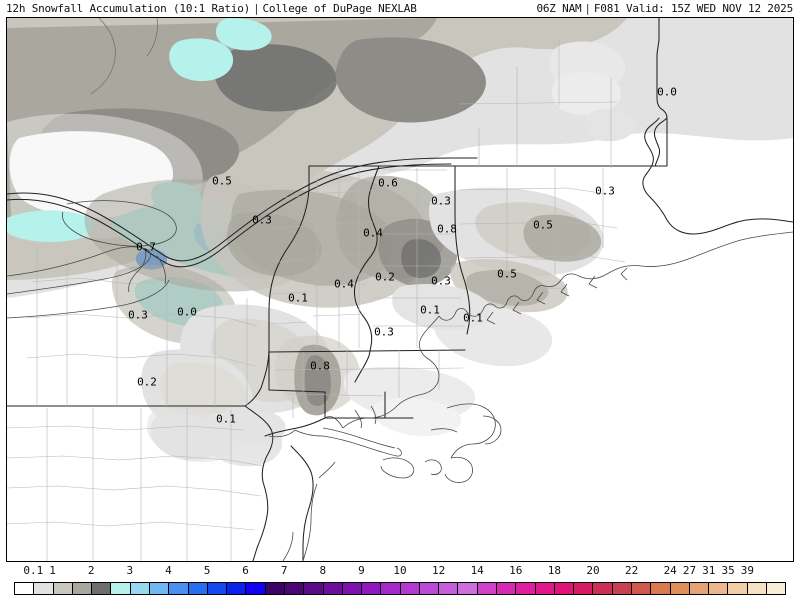 This screenshot has width=800, height=600. What do you see at coordinates (728, 570) in the screenshot?
I see `colorbar-tick-label: 35` at bounding box center [728, 570].